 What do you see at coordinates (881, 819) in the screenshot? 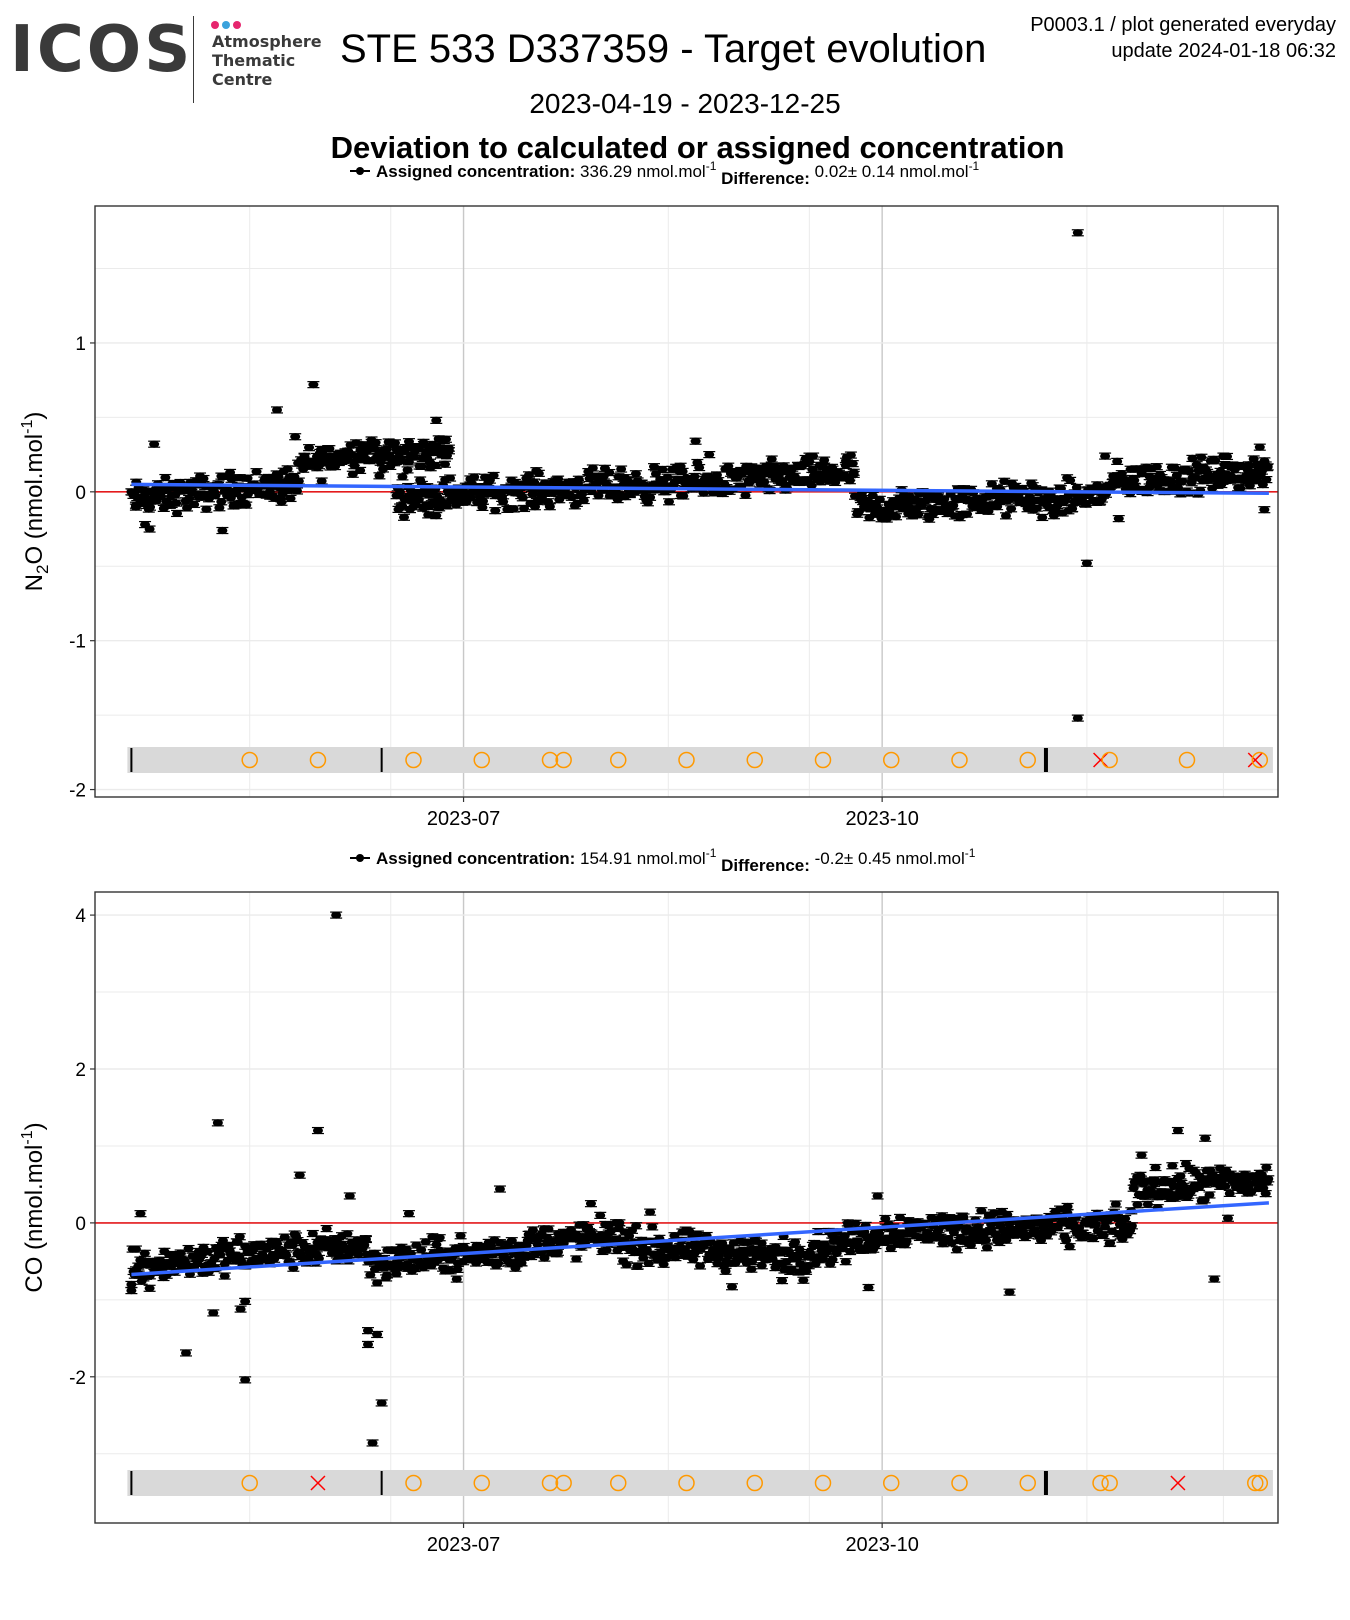
I see `x-tick-label: 2023-10` at bounding box center [881, 819].